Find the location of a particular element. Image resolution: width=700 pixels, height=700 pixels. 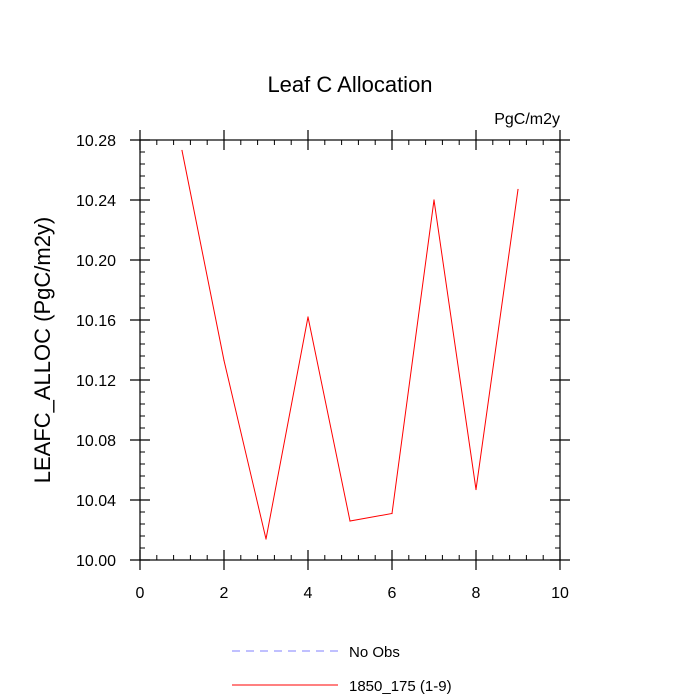

x-tick-label: 0 is located at coordinates (140, 593).